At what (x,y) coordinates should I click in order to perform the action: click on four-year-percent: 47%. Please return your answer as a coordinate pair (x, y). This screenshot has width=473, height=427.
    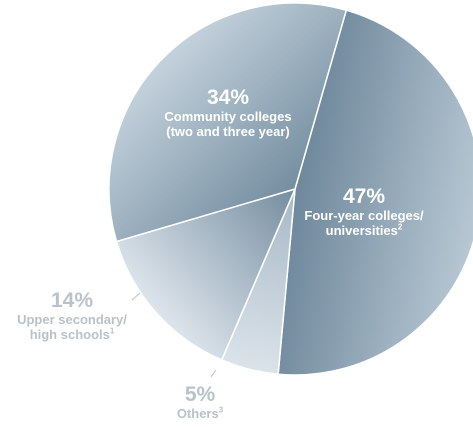
    Looking at the image, I should click on (364, 196).